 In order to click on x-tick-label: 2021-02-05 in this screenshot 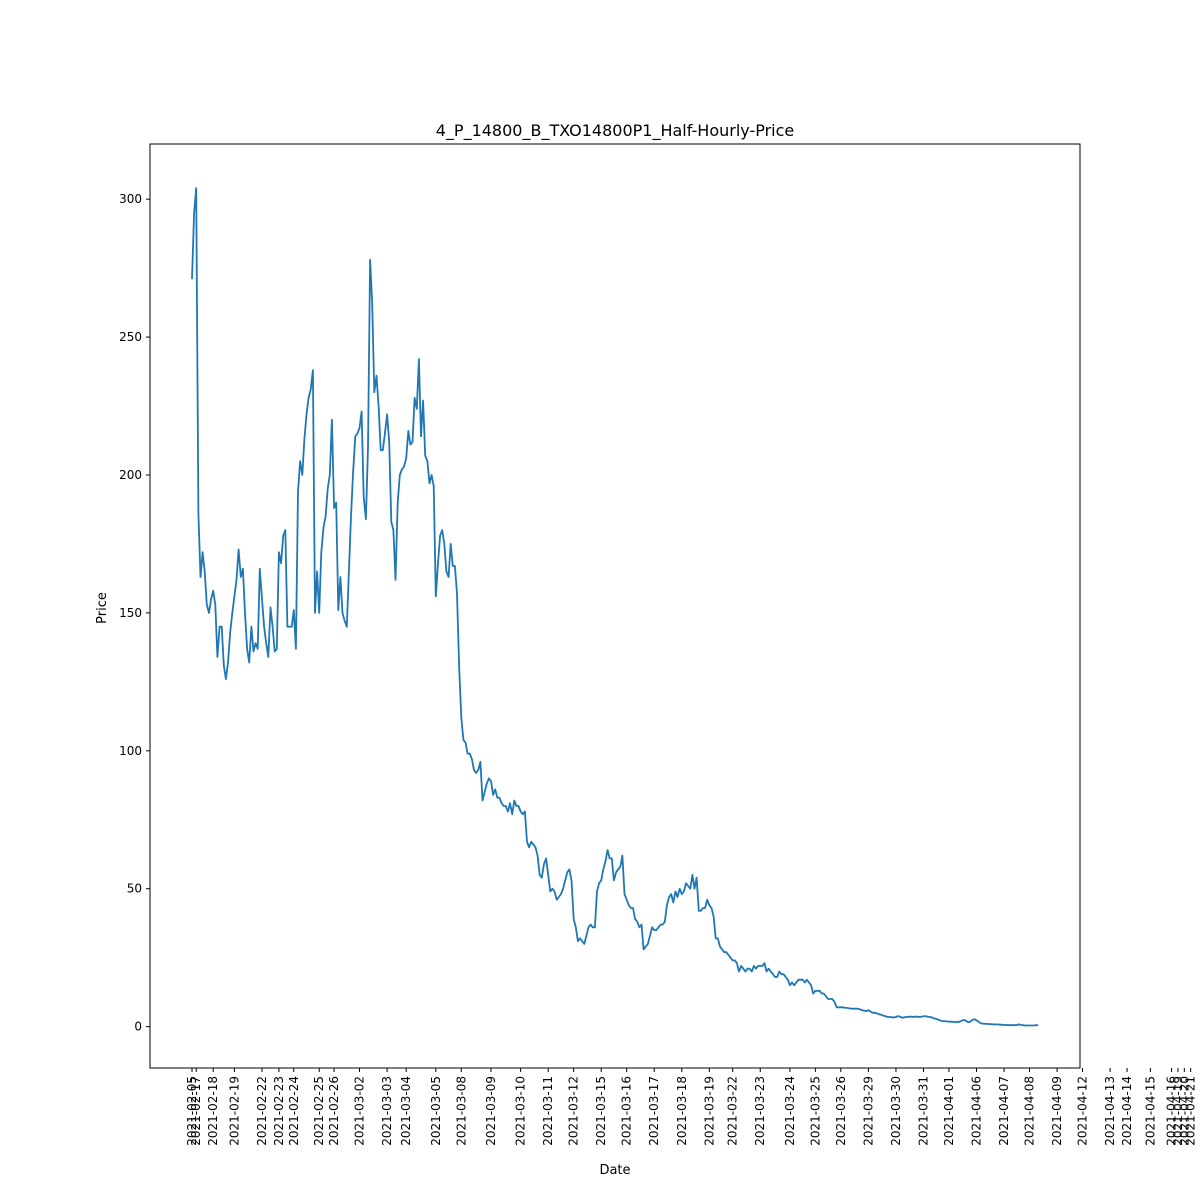, I will do `click(192, 1111)`.